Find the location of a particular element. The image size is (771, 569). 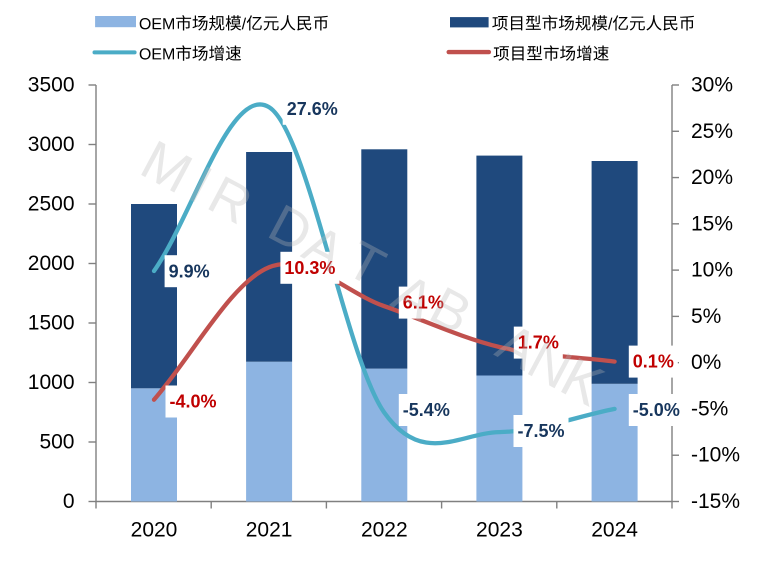

svg-text: 10.3% is located at coordinates (309, 268).